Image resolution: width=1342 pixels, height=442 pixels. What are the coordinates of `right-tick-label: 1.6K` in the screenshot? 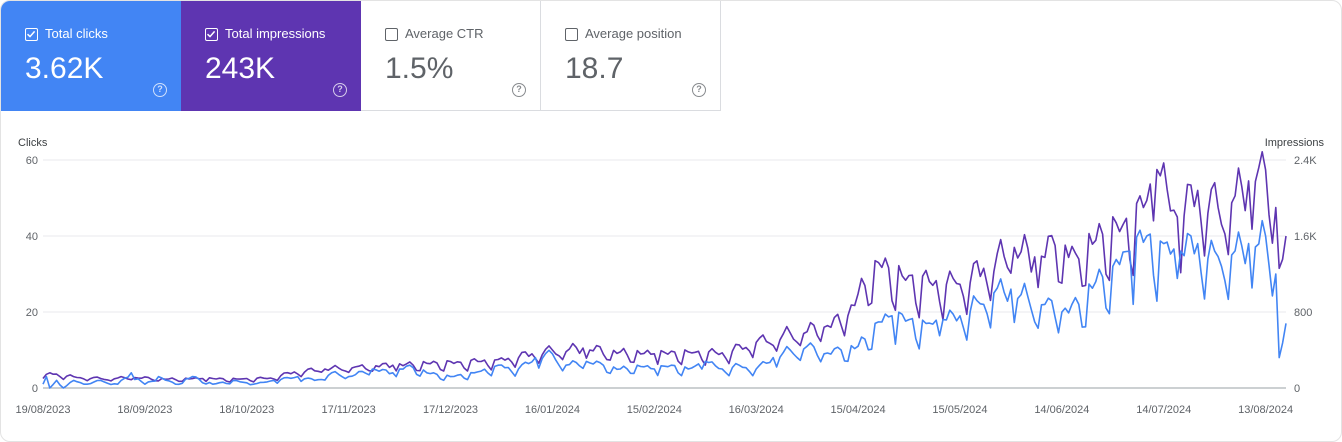 It's located at (1305, 237).